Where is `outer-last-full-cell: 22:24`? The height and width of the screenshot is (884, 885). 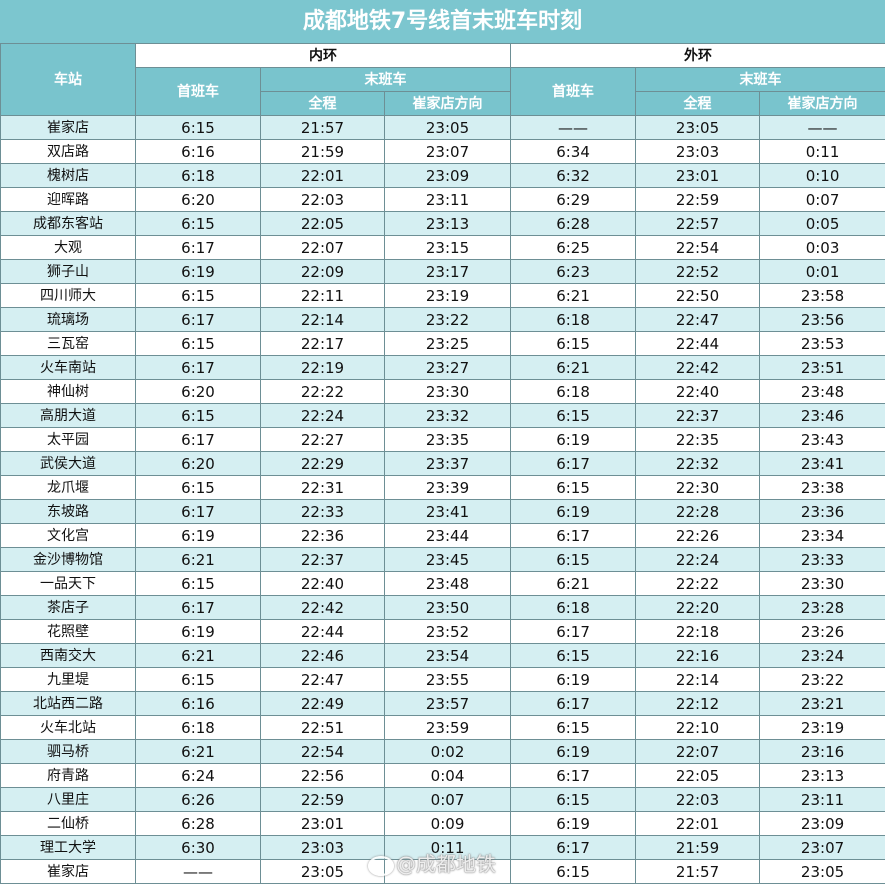
outer-last-full-cell: 22:24 is located at coordinates (698, 559).